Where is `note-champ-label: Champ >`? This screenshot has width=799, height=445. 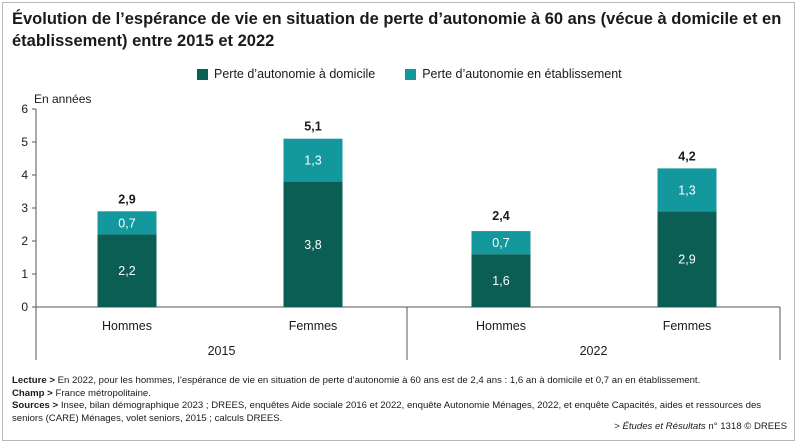 note-champ-label: Champ > is located at coordinates (32, 393).